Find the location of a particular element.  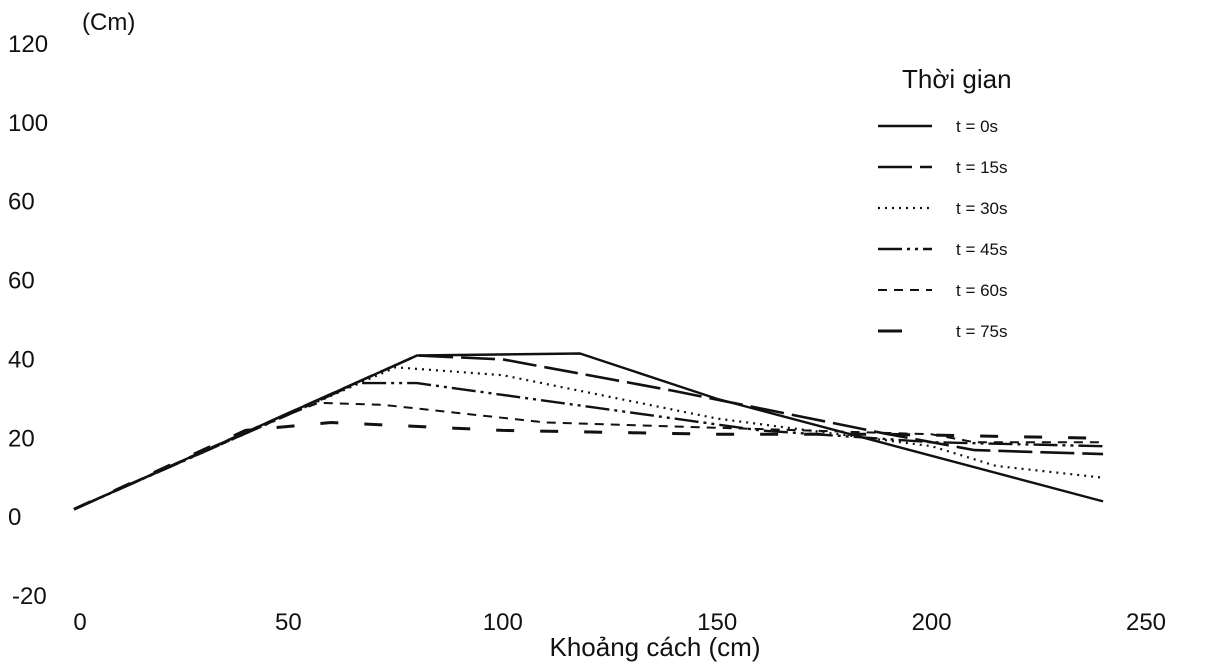

y-tick-label: 0 is located at coordinates (14, 517).